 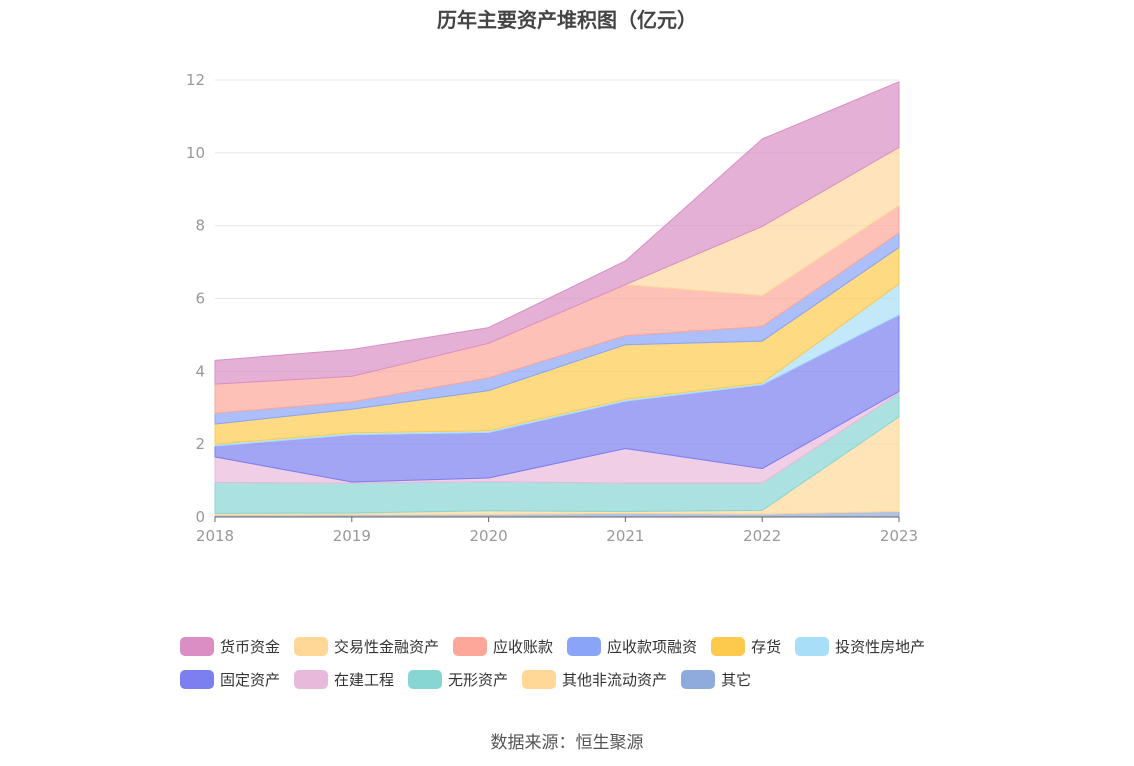 I want to click on y-tick-label: 12, so click(x=195, y=80).